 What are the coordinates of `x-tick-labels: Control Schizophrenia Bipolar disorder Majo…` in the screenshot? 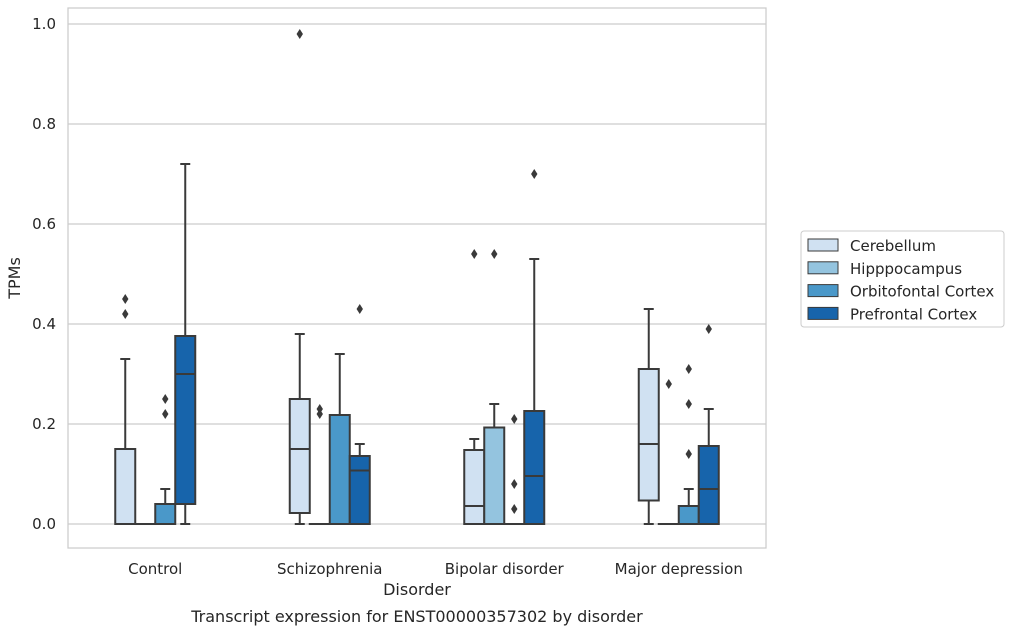 It's located at (435, 569).